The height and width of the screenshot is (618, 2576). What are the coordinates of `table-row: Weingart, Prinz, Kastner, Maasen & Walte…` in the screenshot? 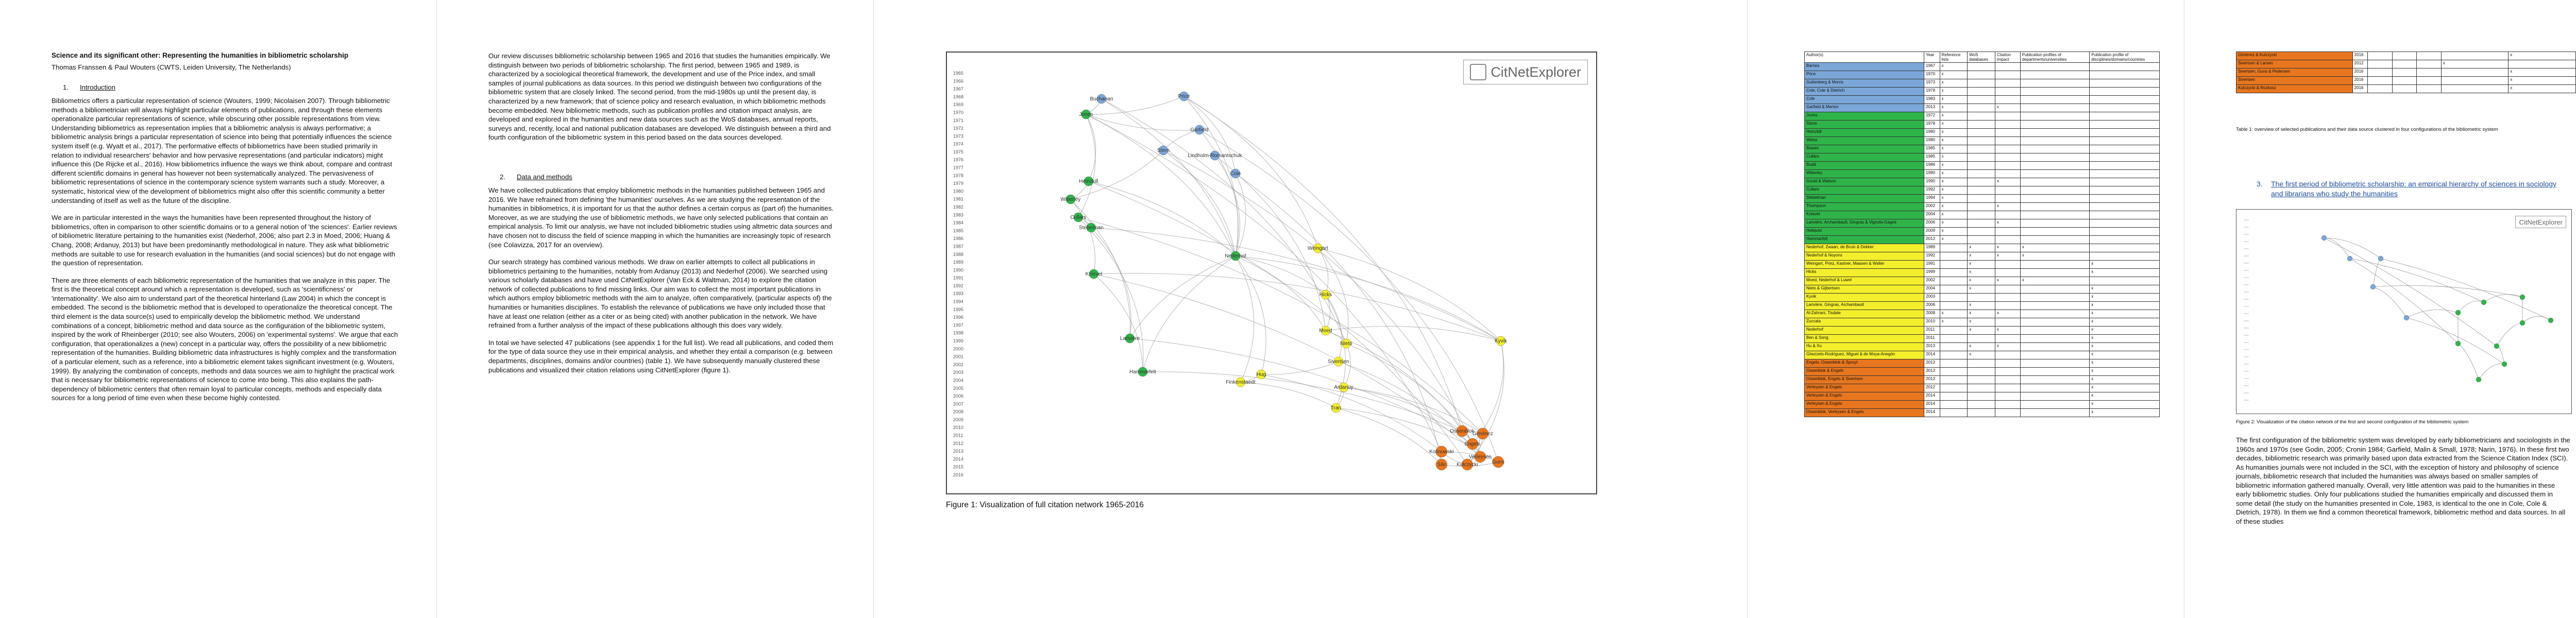 It's located at (1982, 264).